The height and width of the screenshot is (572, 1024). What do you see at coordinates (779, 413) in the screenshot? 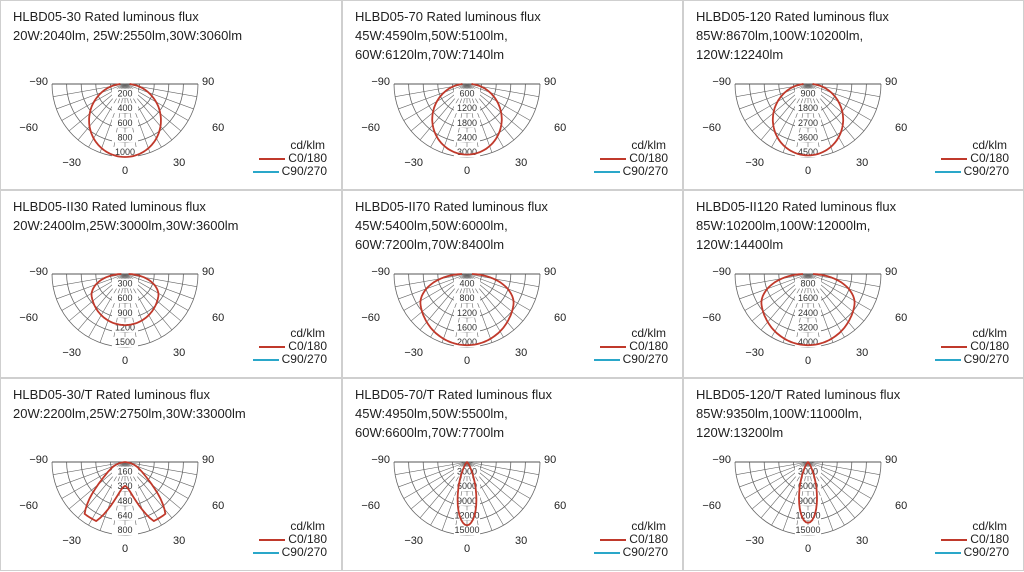
I see `chart-title-line: 85W:9350lm,100W:11000lm,` at bounding box center [779, 413].